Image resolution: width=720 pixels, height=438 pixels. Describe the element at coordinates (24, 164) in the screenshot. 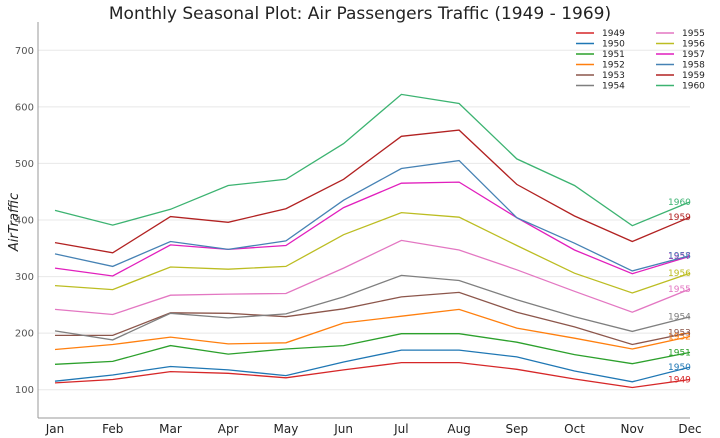

I see `y-tick-label: 500` at that location.